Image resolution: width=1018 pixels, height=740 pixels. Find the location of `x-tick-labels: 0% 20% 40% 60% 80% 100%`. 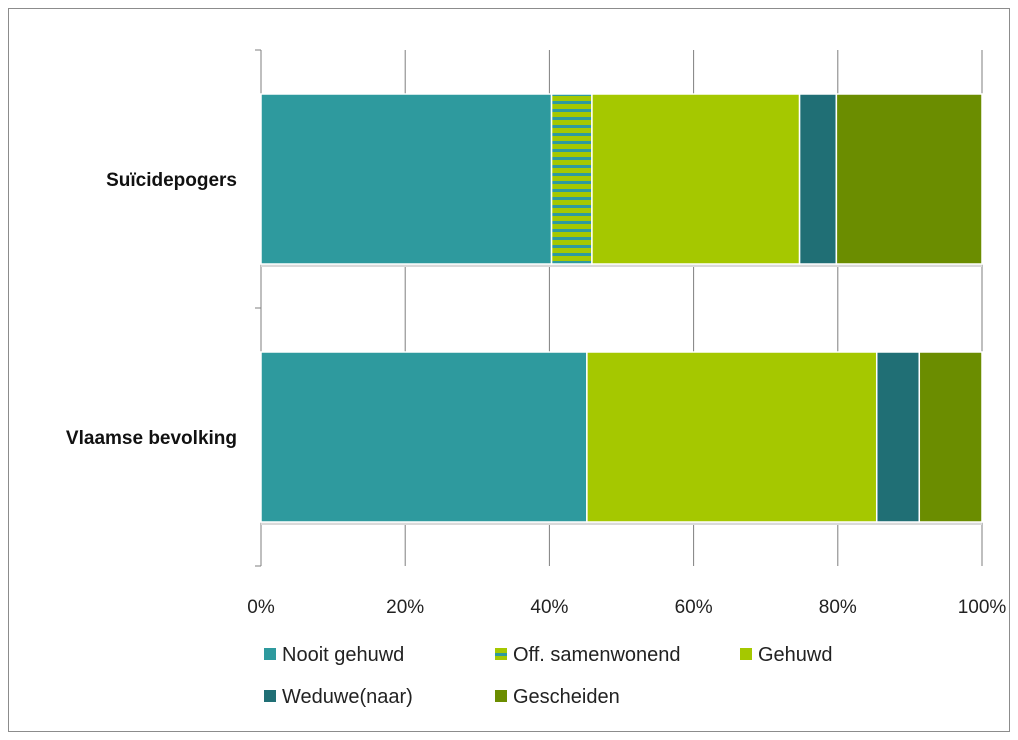

x-tick-labels: 0% 20% 40% 60% 80% 100% is located at coordinates (626, 607).